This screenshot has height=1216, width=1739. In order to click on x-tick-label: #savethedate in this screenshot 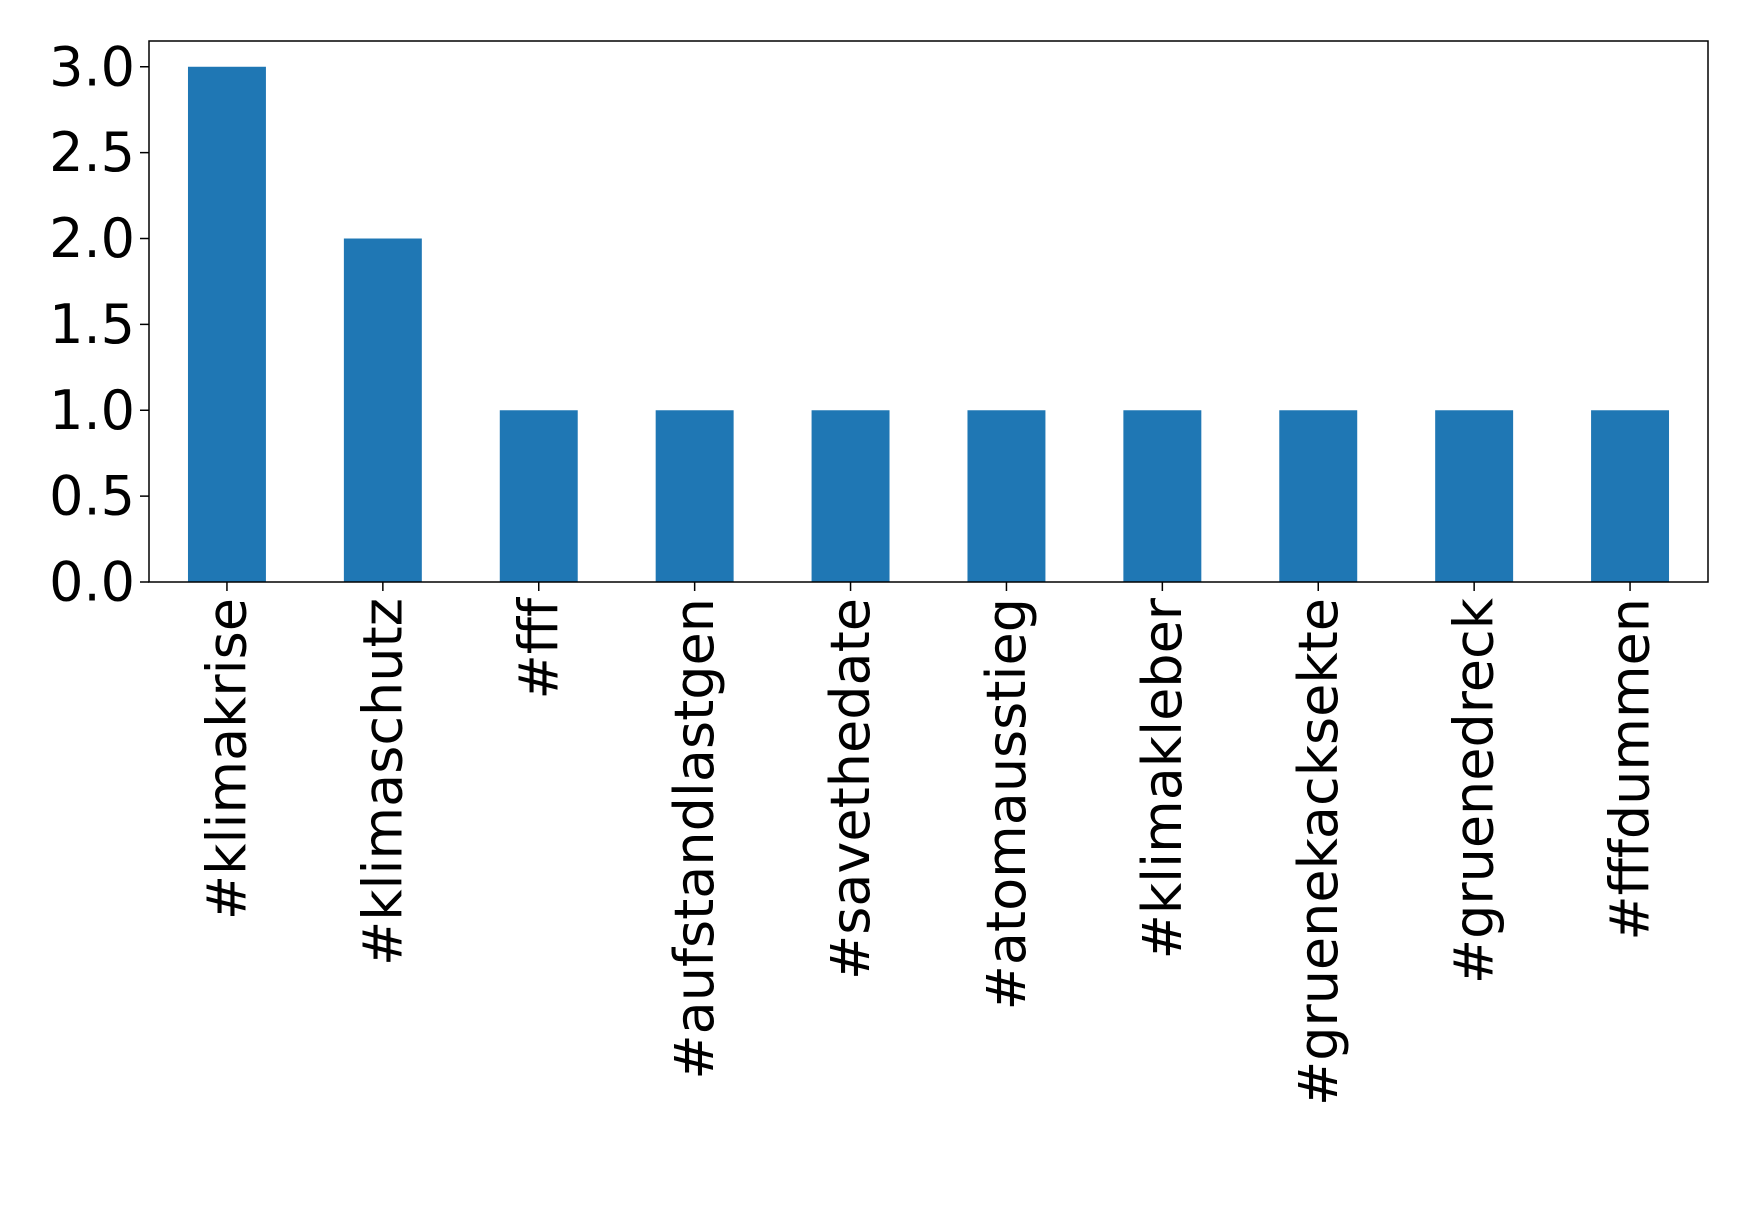, I will do `click(850, 789)`.